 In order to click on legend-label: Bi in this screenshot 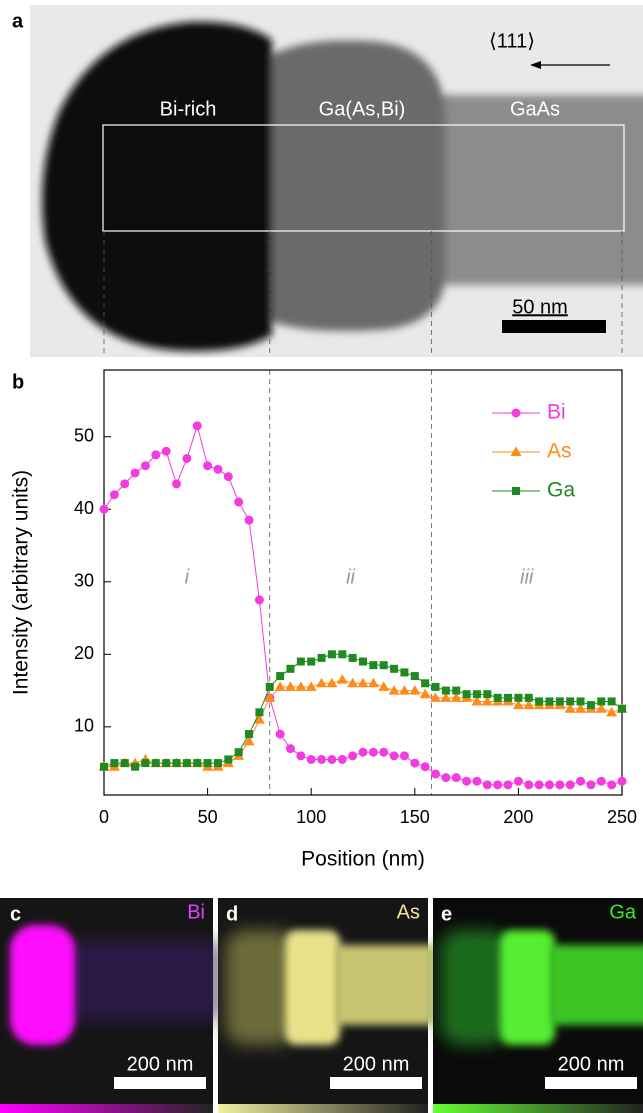, I will do `click(556, 412)`.